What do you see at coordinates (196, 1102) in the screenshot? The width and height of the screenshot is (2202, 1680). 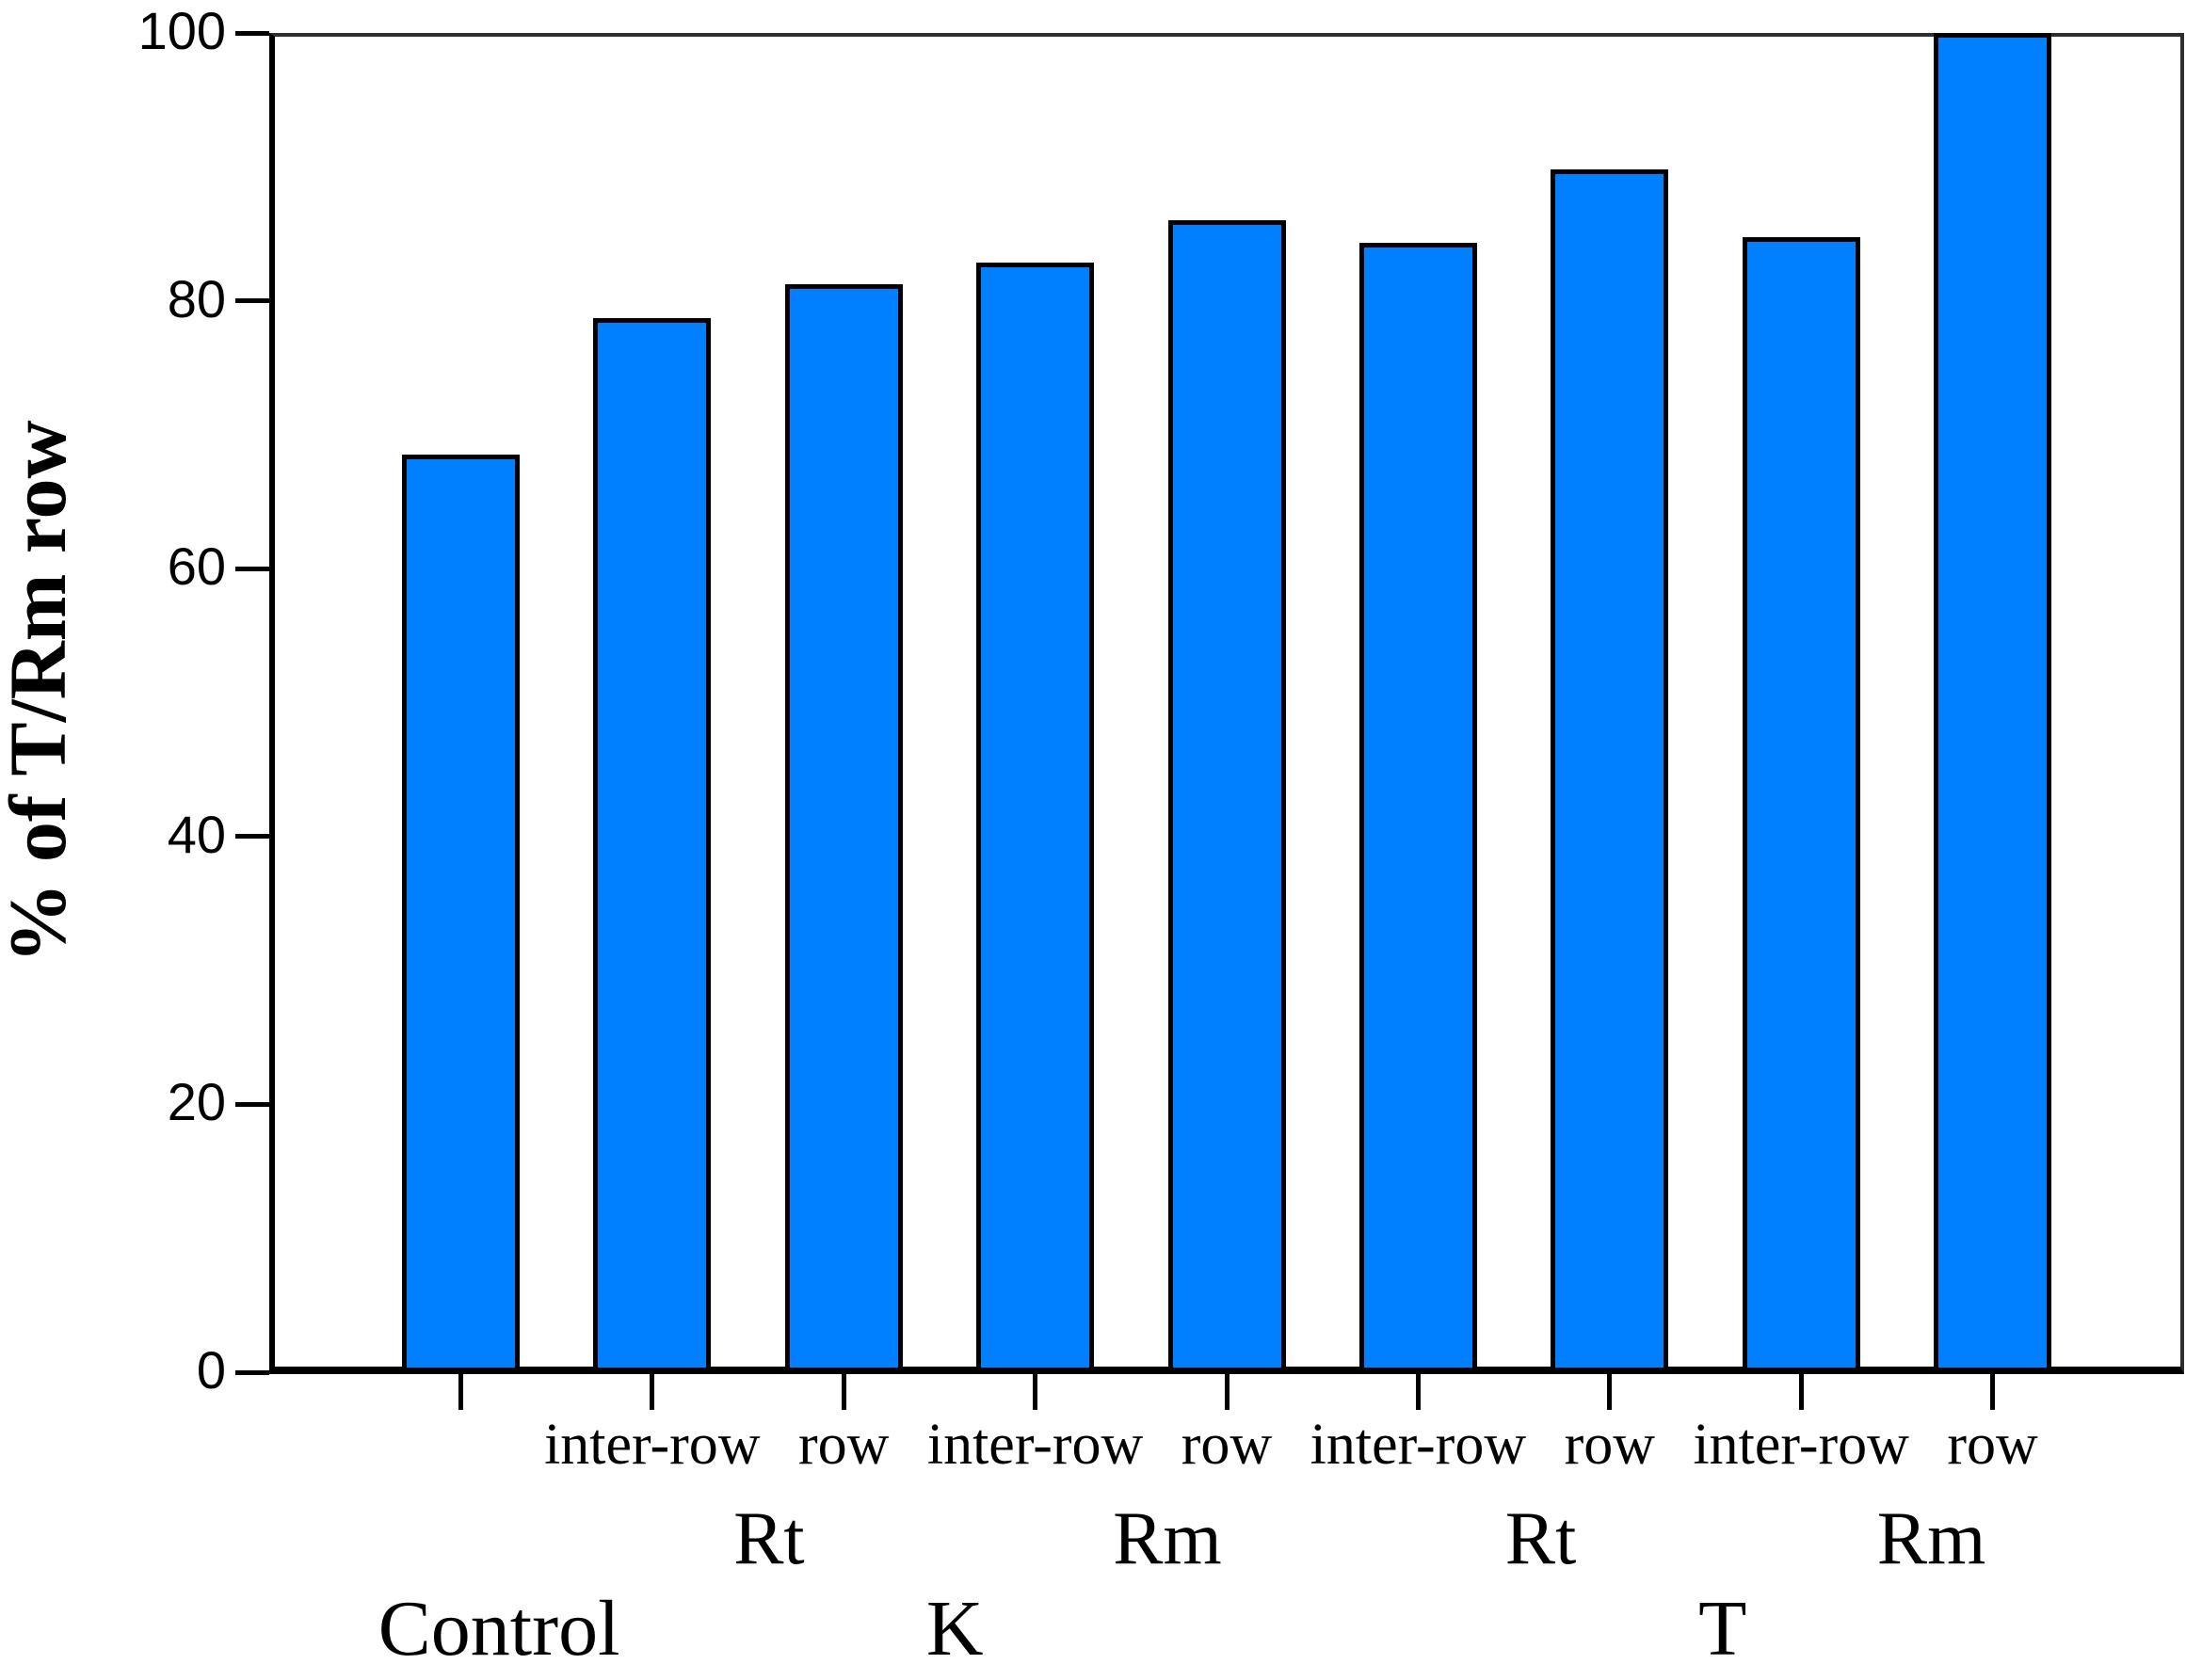 I see `y-axis-tick-label: 20` at bounding box center [196, 1102].